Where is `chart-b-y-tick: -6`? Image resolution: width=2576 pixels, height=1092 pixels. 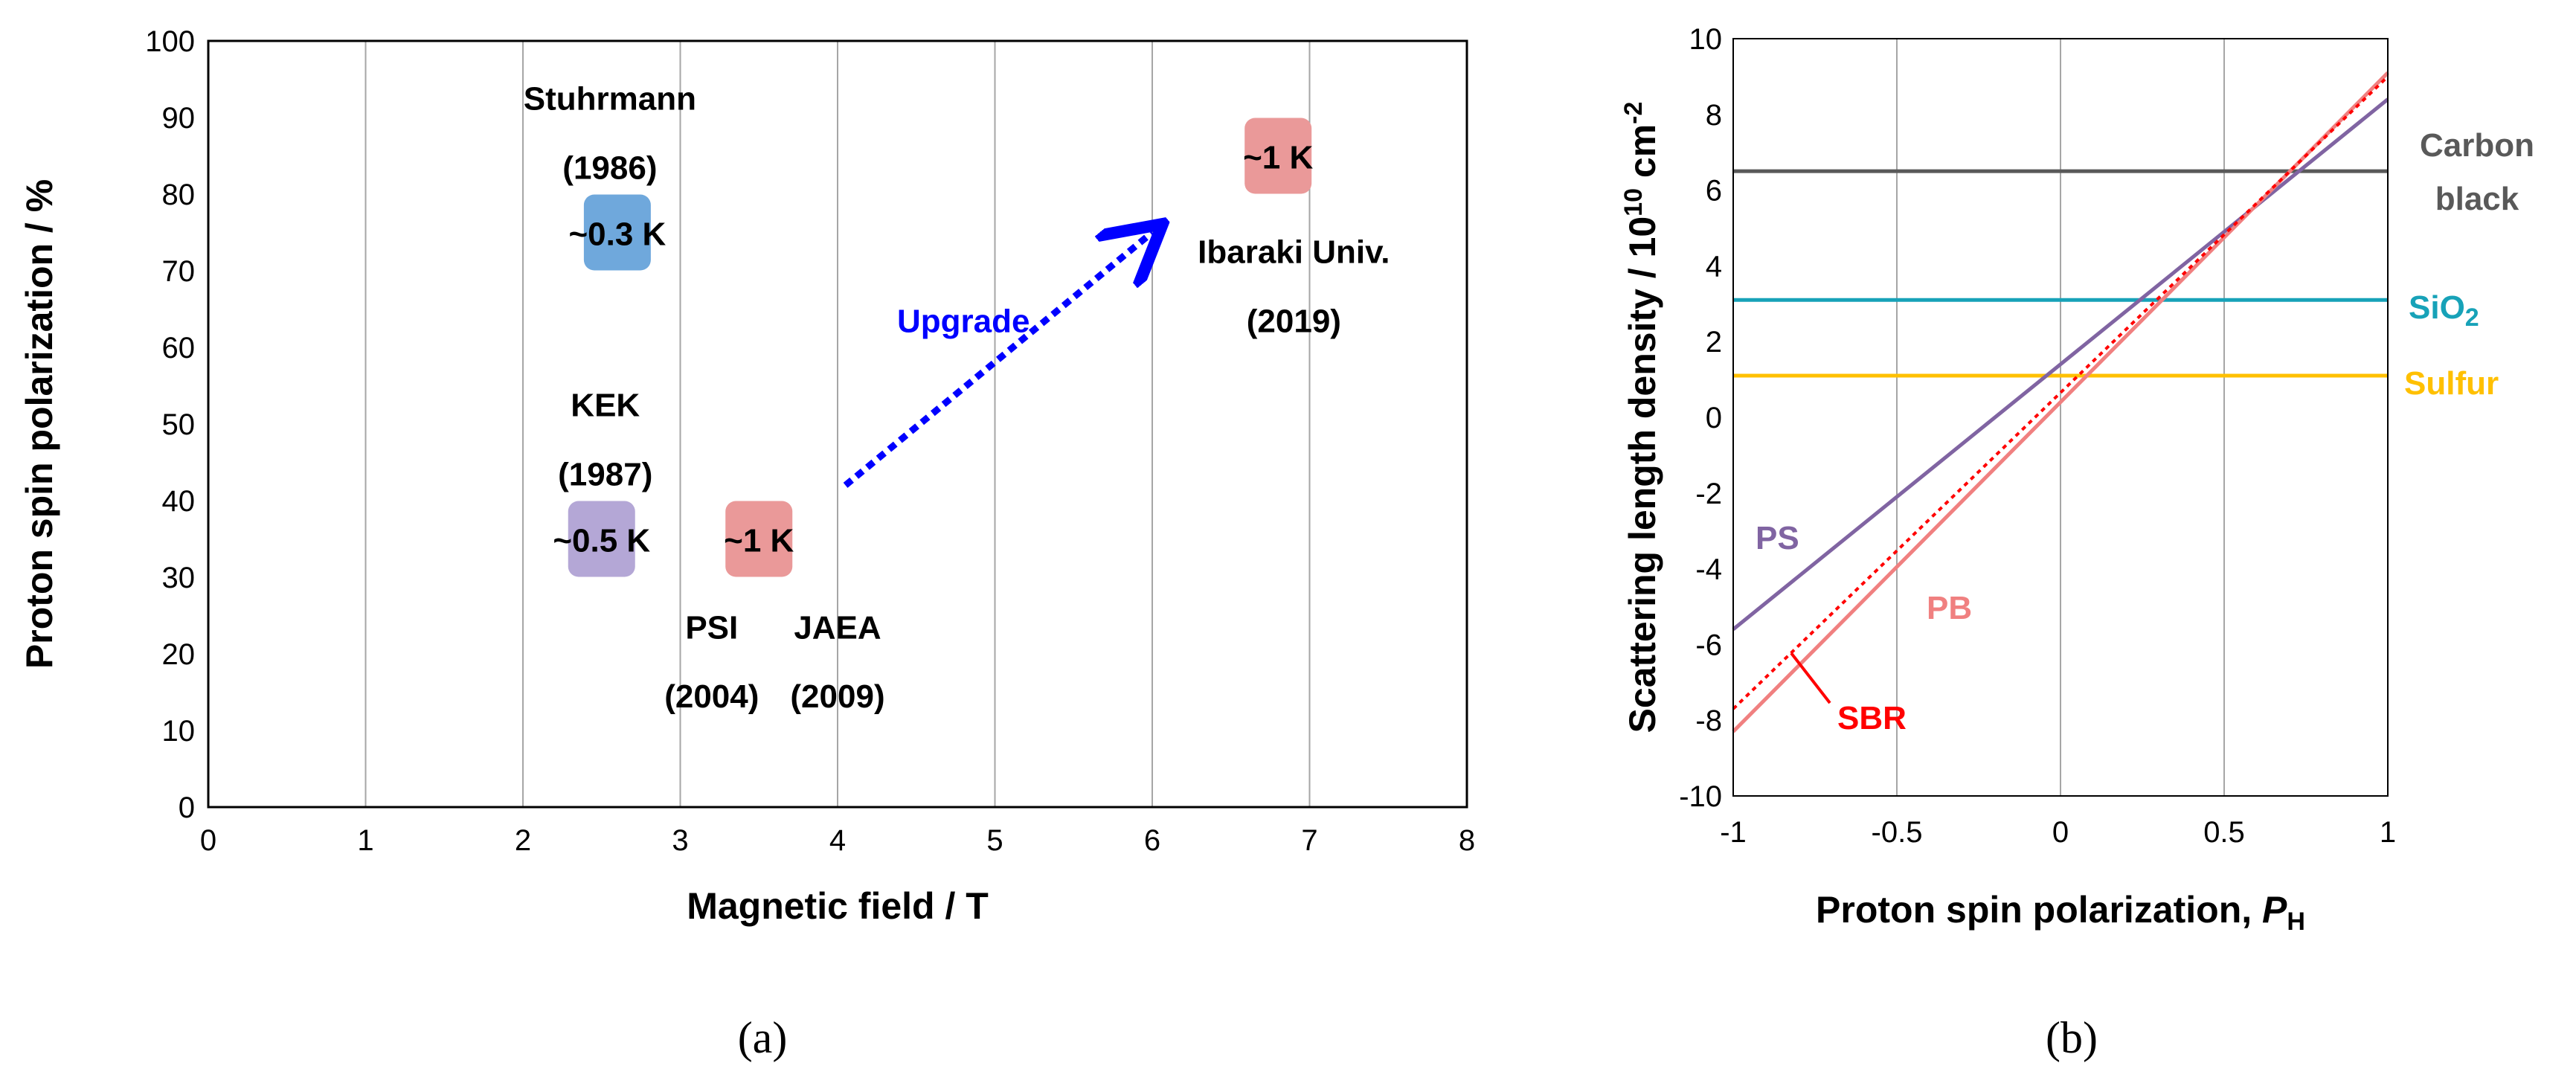
chart-b-y-tick: -6 is located at coordinates (1708, 645).